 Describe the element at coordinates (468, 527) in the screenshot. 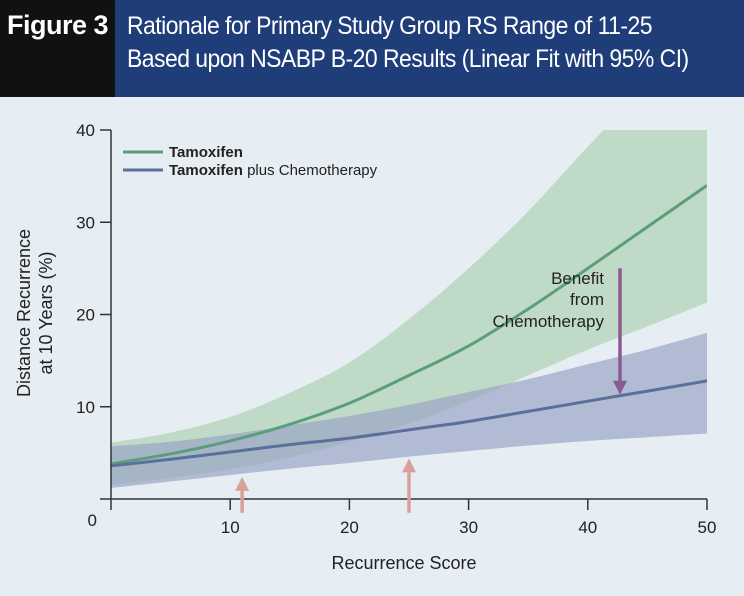

I see `x-tick-label-30: 30` at that location.